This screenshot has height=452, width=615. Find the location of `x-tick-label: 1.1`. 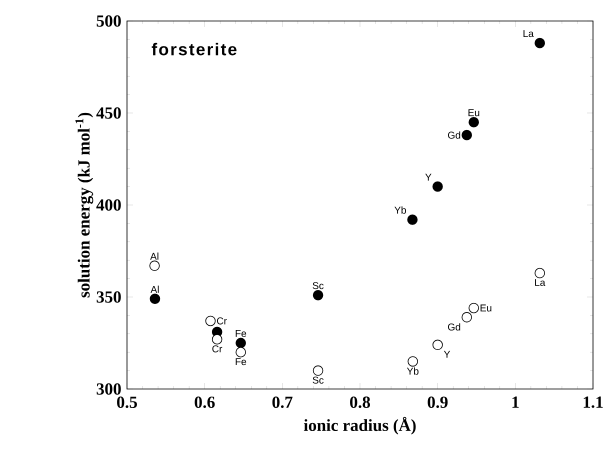

x-tick-label: 1.1 is located at coordinates (593, 402).